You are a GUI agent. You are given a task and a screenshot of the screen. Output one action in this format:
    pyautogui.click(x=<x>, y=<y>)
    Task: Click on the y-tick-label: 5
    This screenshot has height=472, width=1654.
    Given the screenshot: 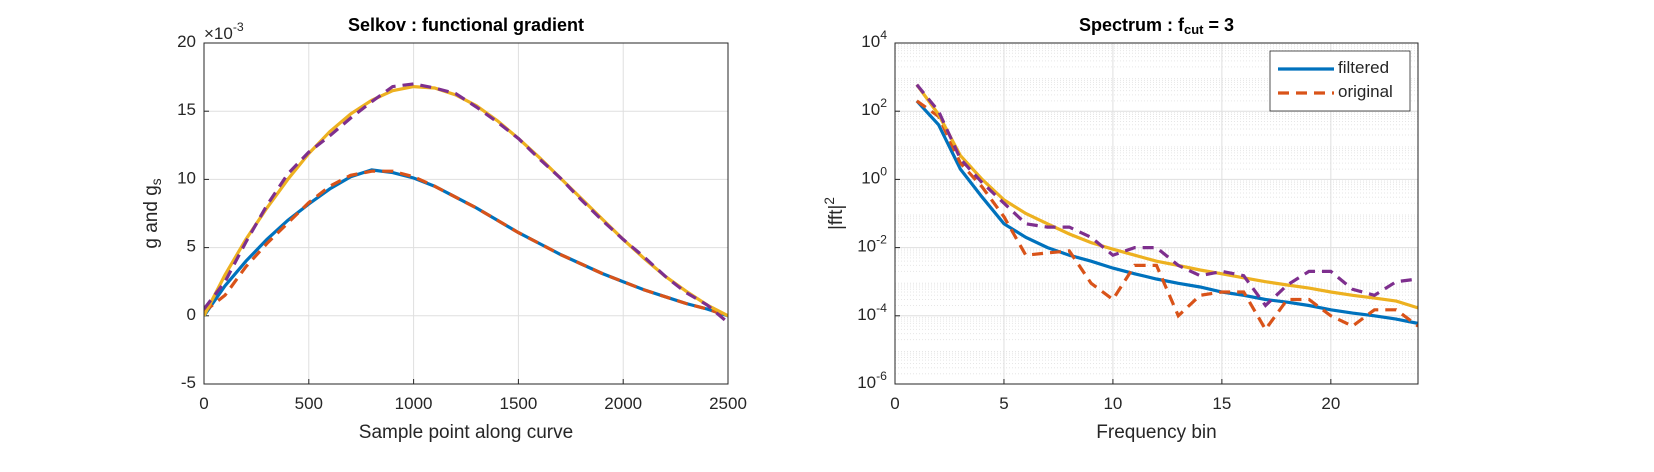 What is the action you would take?
    pyautogui.click(x=191, y=246)
    